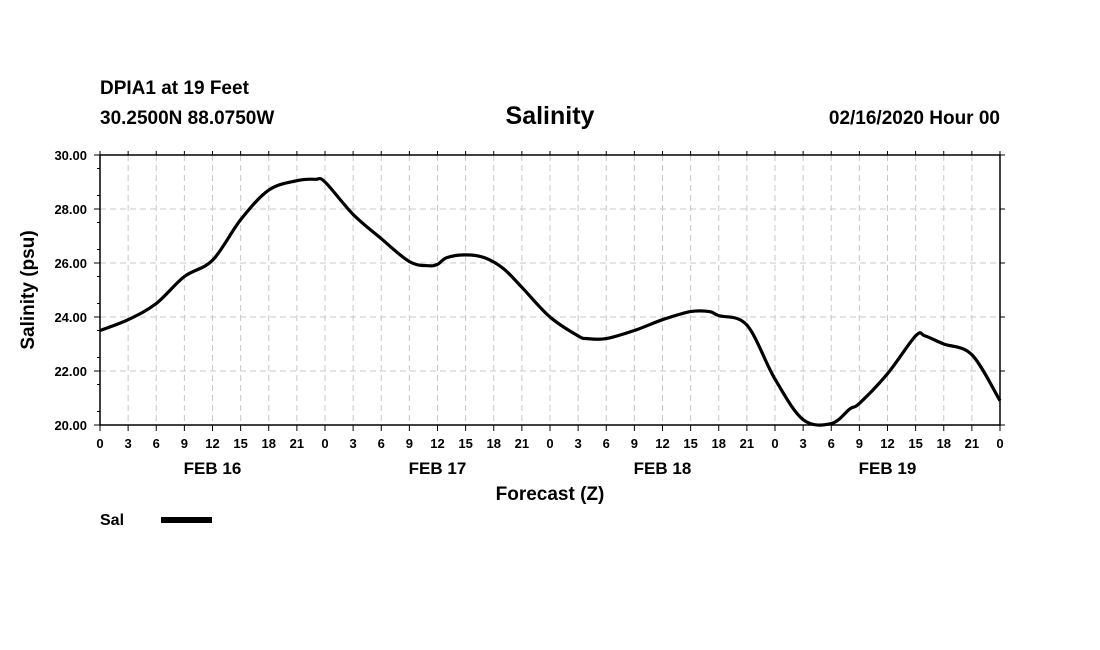 This screenshot has height=650, width=1100. What do you see at coordinates (187, 118) in the screenshot?
I see `coordinates-label: 30.2500N 88.0750W` at bounding box center [187, 118].